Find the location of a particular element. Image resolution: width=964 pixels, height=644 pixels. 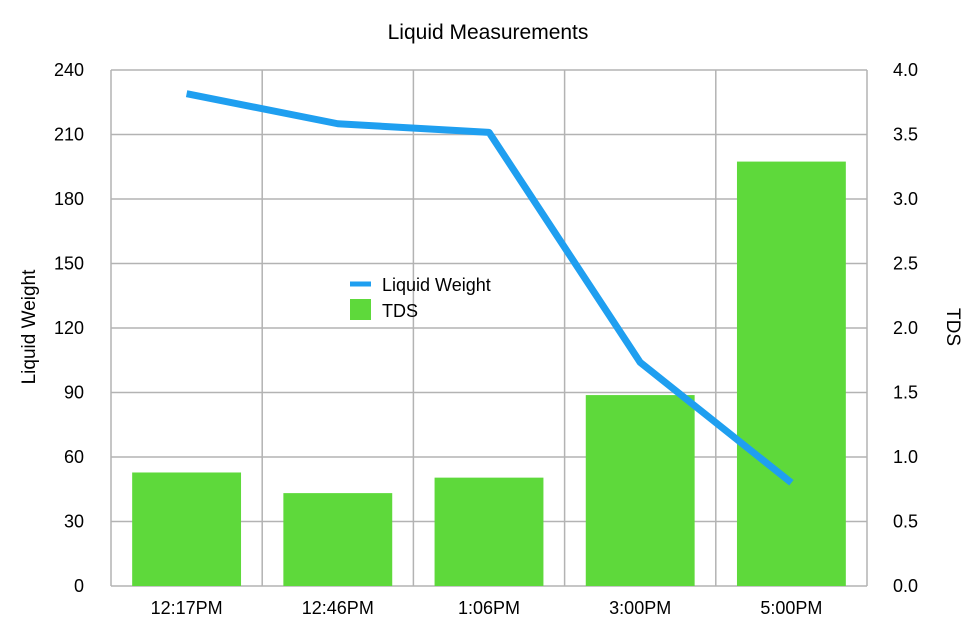

y-tick-label: 90 is located at coordinates (74, 393).